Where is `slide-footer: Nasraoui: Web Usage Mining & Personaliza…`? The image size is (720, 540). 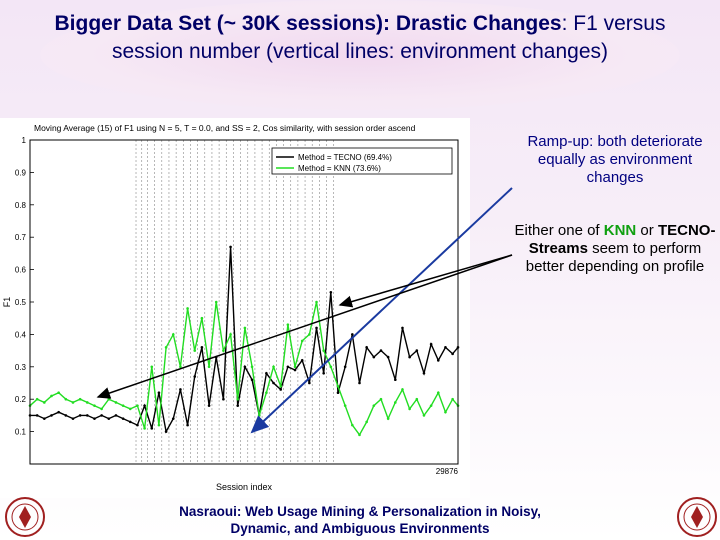 slide-footer: Nasraoui: Web Usage Mining & Personaliza… is located at coordinates (360, 520).